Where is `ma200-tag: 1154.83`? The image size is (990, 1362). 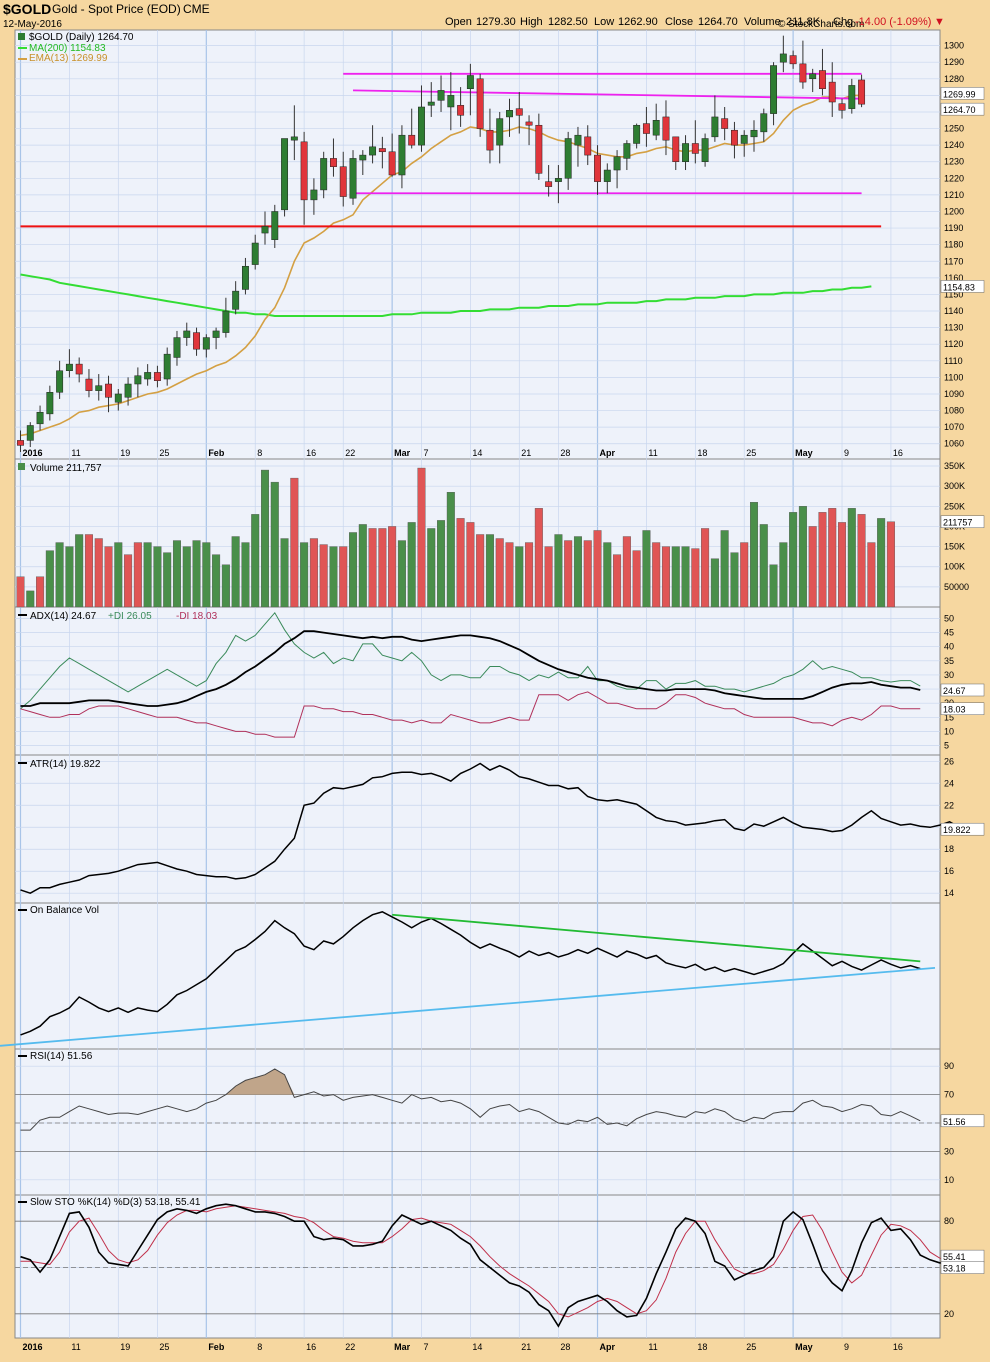
ma200-tag: 1154.83 is located at coordinates (959, 287).